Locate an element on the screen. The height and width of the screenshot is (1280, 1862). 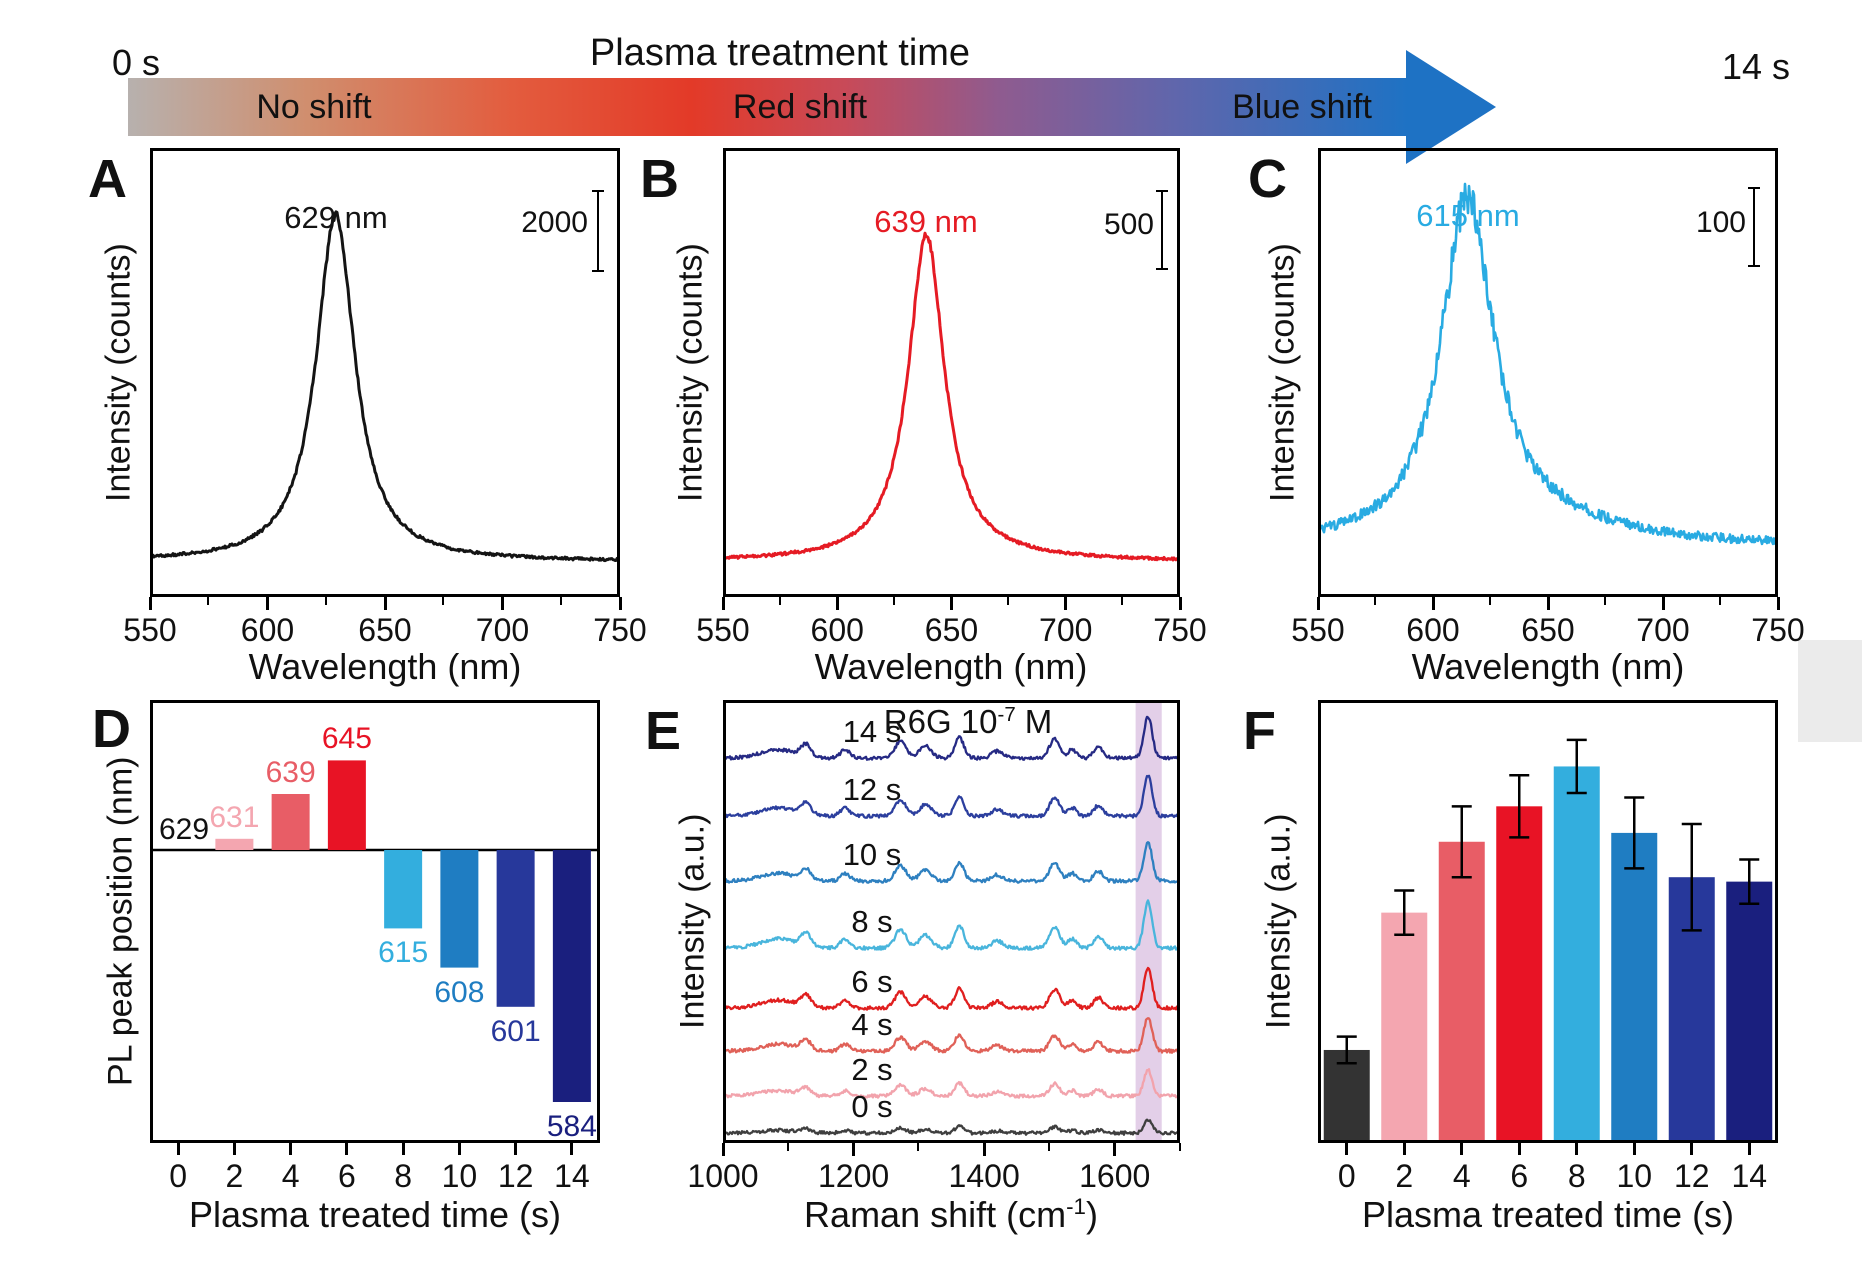
x-tick-label: 650 is located at coordinates (385, 630).